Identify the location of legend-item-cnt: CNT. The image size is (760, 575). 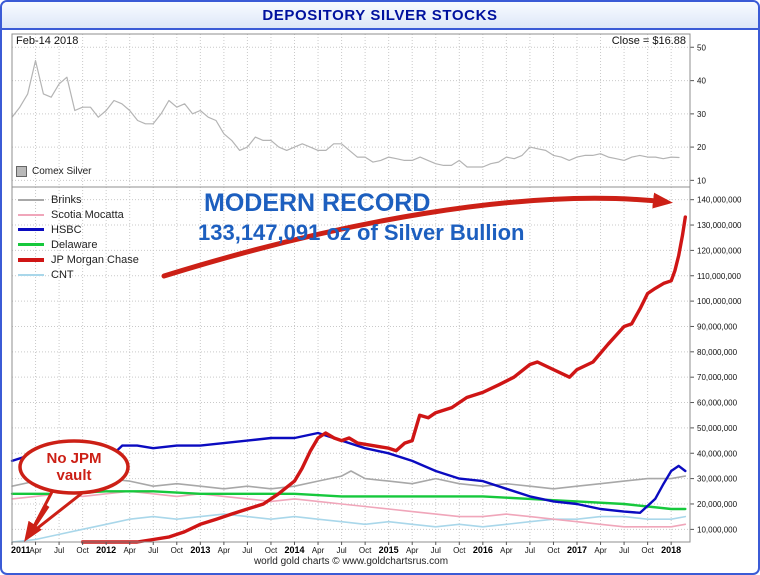
(78, 274).